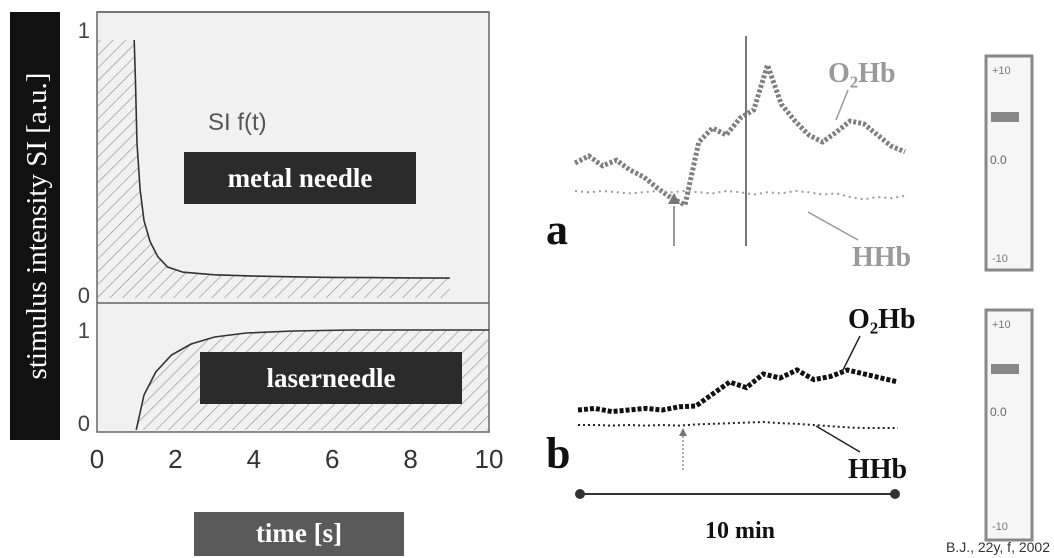 This screenshot has height=558, width=1054. What do you see at coordinates (998, 412) in the screenshot?
I see `panel-b-scale-mid: 0.0` at bounding box center [998, 412].